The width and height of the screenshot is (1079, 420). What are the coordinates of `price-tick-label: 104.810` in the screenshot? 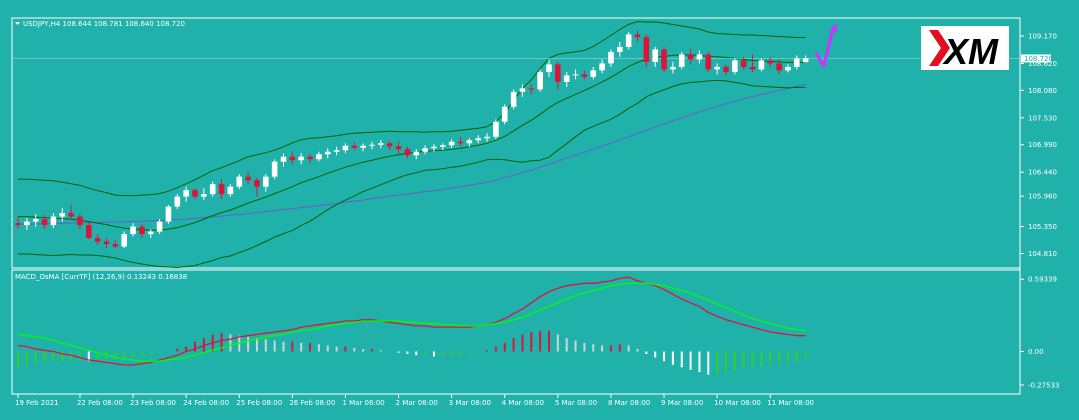 It's located at (1042, 254).